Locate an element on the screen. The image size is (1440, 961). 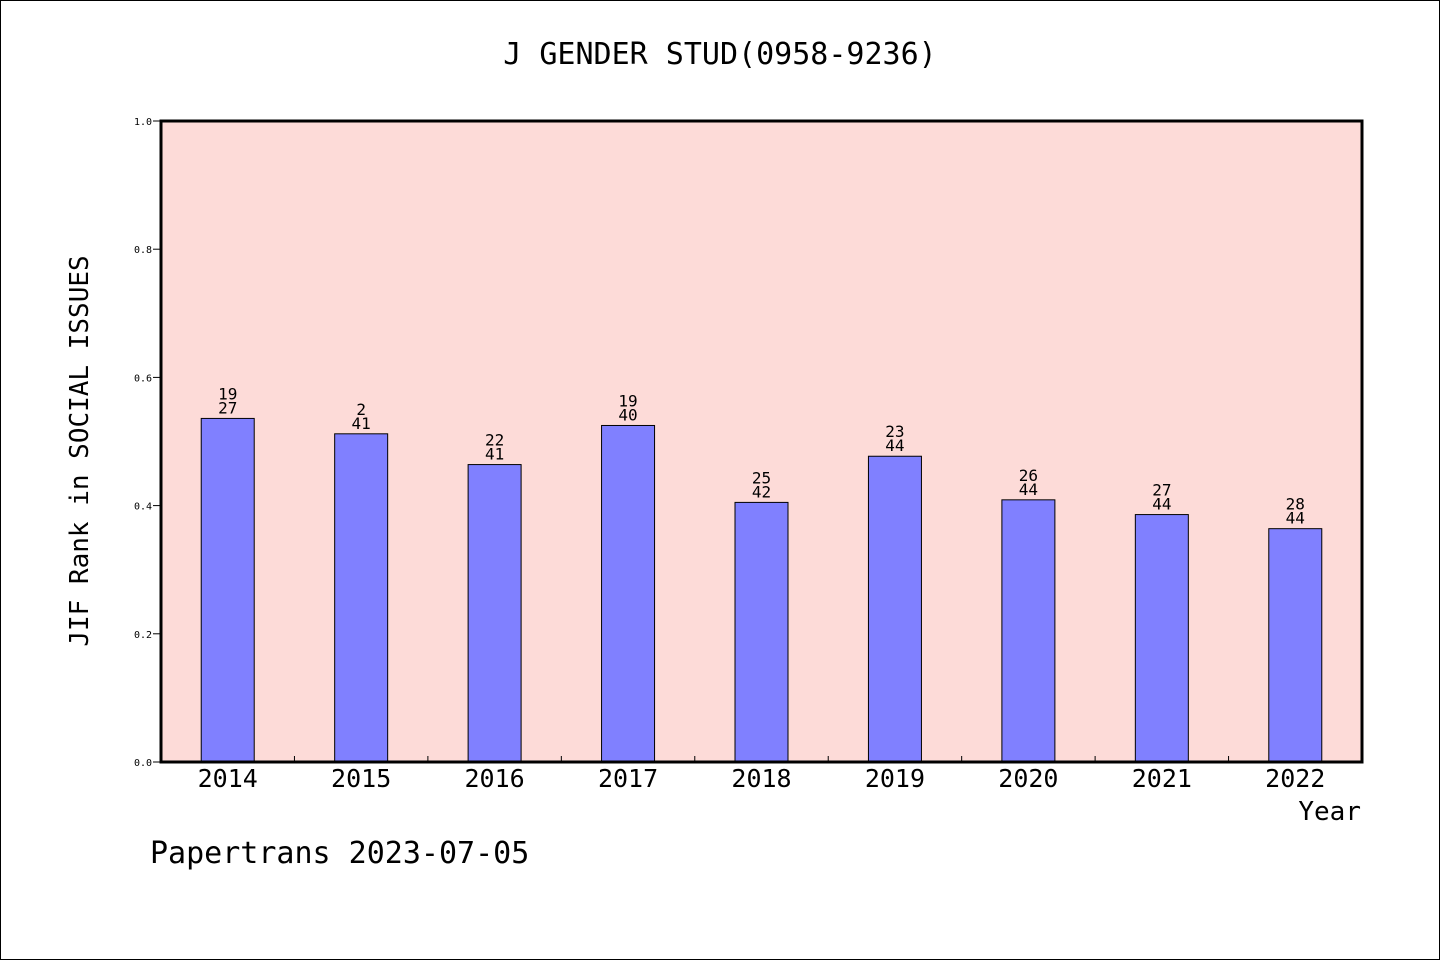
x-tick-label: 2016 is located at coordinates (495, 778).